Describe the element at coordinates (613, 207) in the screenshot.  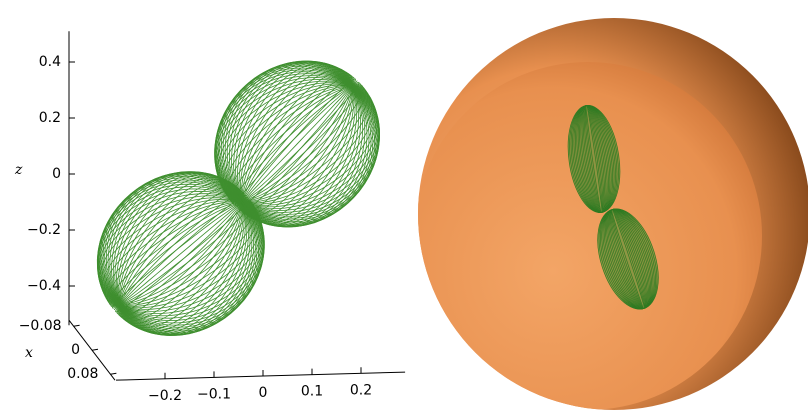
I see `inner-lobes` at that location.